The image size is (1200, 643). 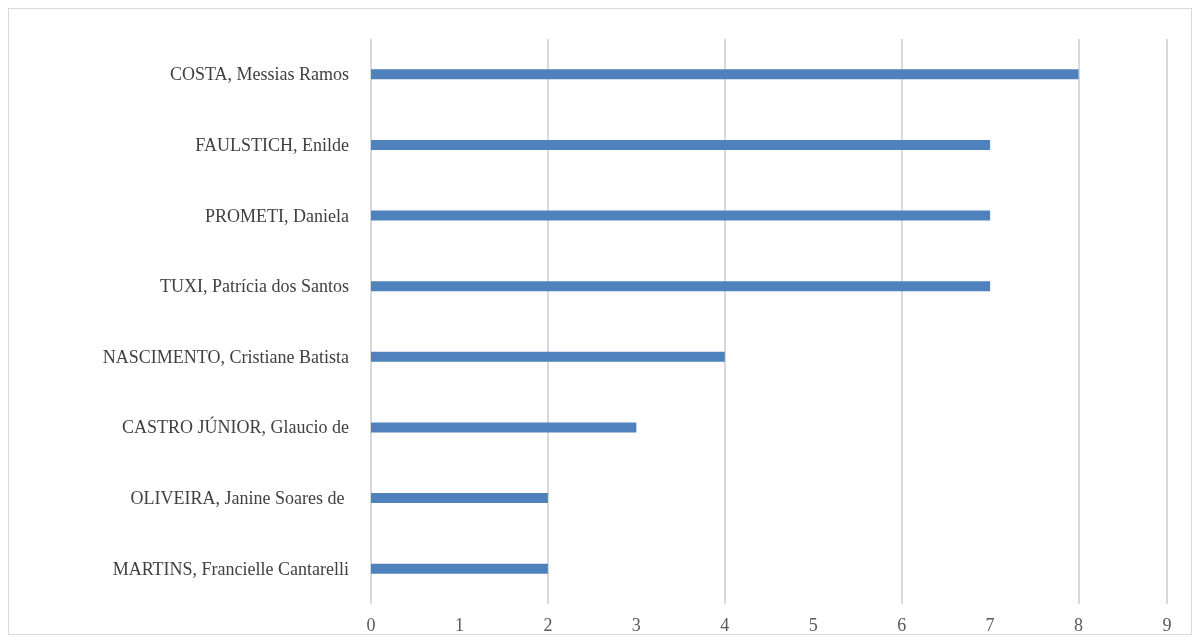 What do you see at coordinates (548, 625) in the screenshot?
I see `x-tick-label: 2` at bounding box center [548, 625].